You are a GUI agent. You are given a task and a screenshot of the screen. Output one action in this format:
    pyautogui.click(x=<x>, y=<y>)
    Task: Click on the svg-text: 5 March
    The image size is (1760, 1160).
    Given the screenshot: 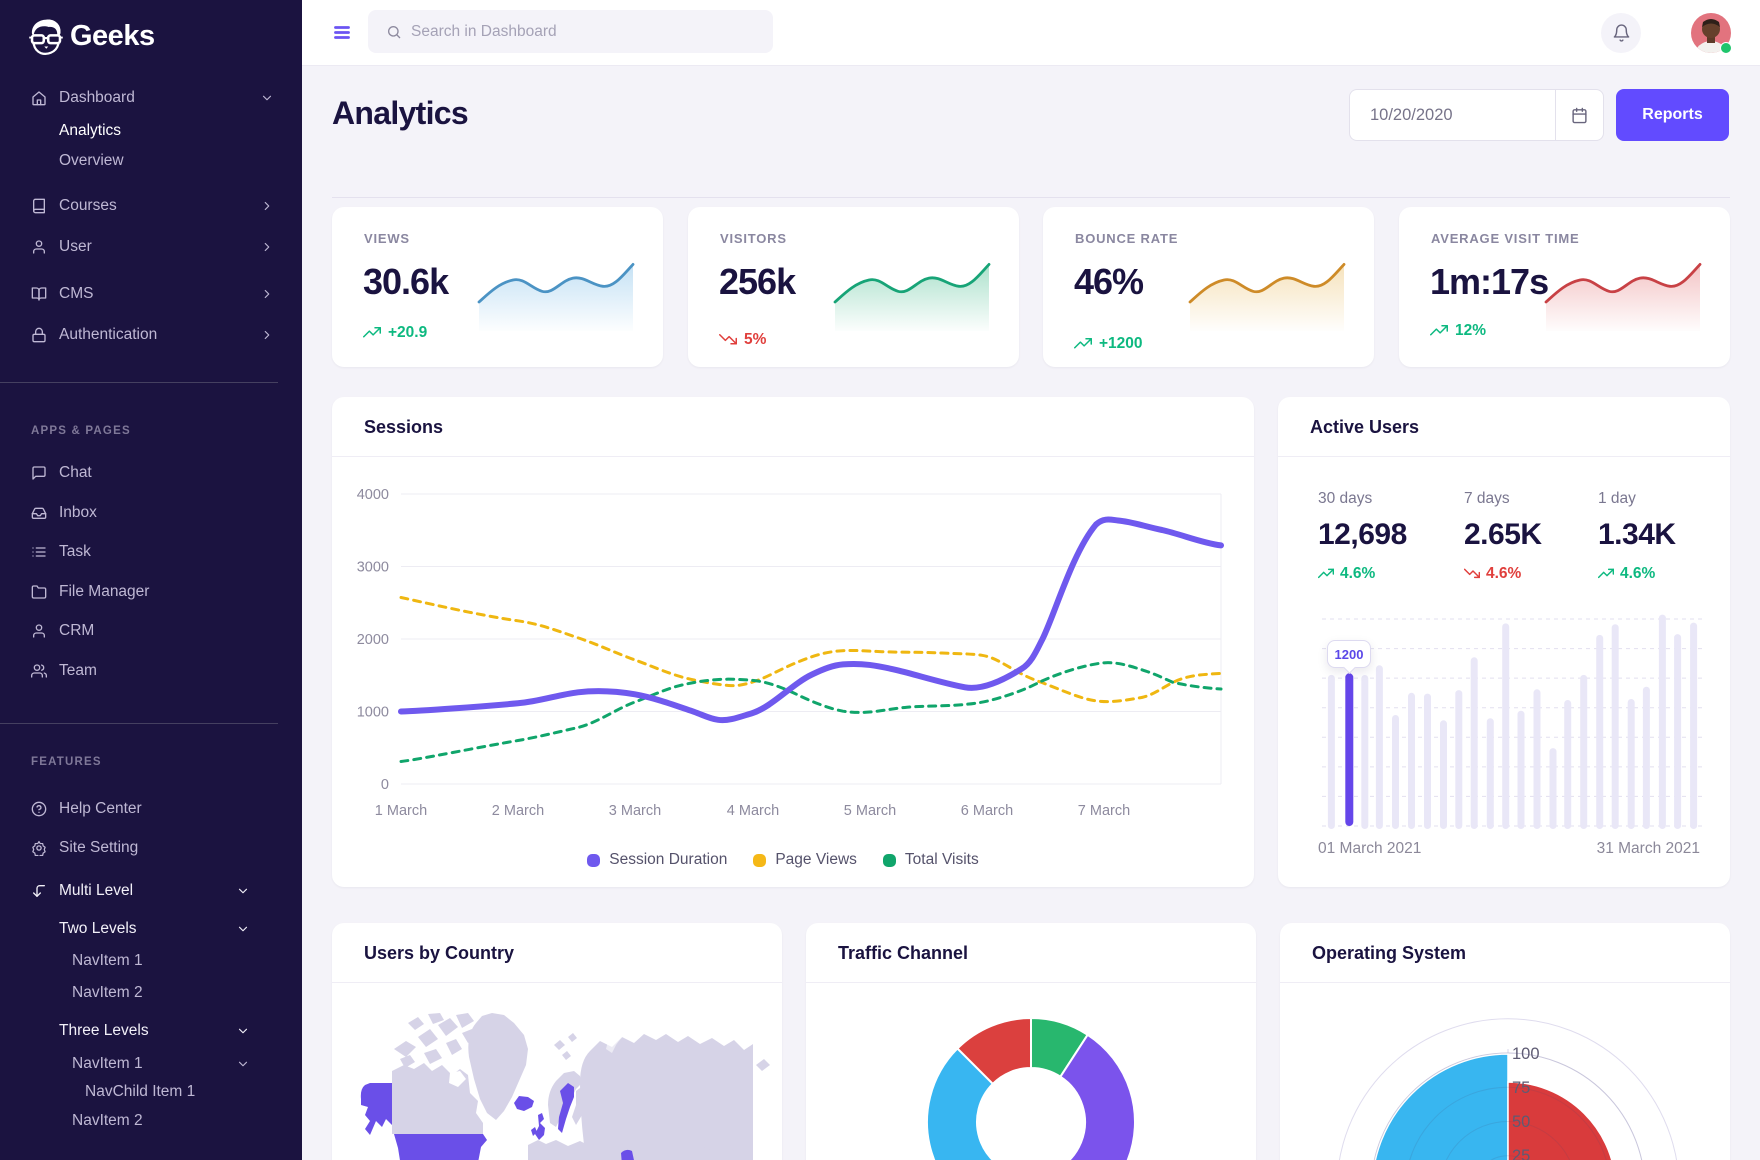 What is the action you would take?
    pyautogui.click(x=870, y=811)
    